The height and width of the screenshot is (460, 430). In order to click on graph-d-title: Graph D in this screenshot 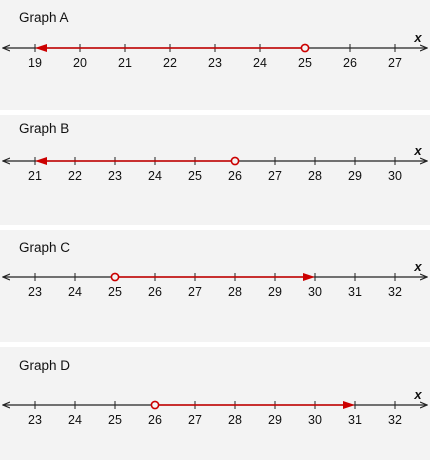, I will do `click(45, 365)`.